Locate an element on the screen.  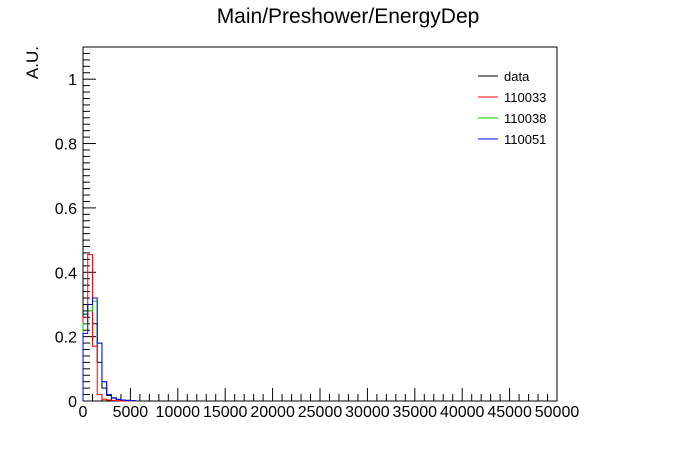
series-110033-histogram is located at coordinates (109, 328).